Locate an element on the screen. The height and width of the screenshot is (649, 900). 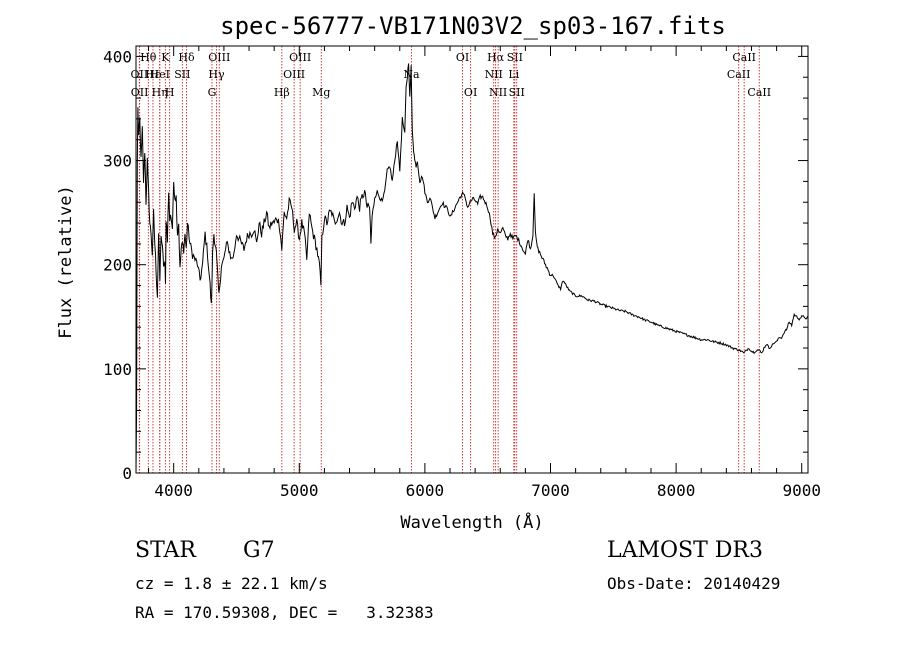
marker-label-5: K is located at coordinates (165, 57).